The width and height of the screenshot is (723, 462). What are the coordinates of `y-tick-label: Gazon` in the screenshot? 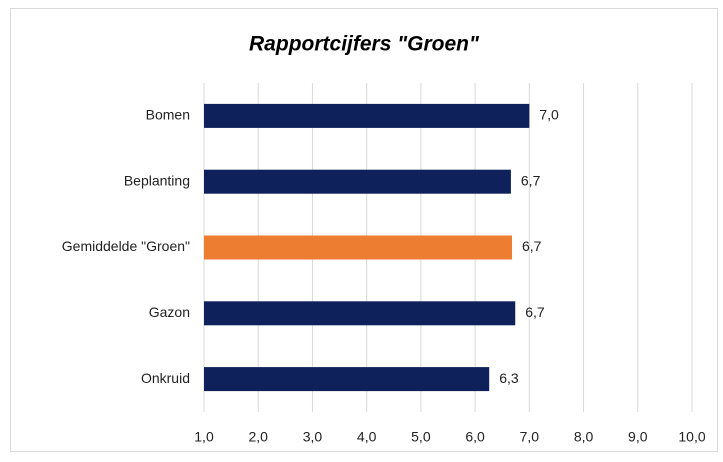 It's located at (169, 312).